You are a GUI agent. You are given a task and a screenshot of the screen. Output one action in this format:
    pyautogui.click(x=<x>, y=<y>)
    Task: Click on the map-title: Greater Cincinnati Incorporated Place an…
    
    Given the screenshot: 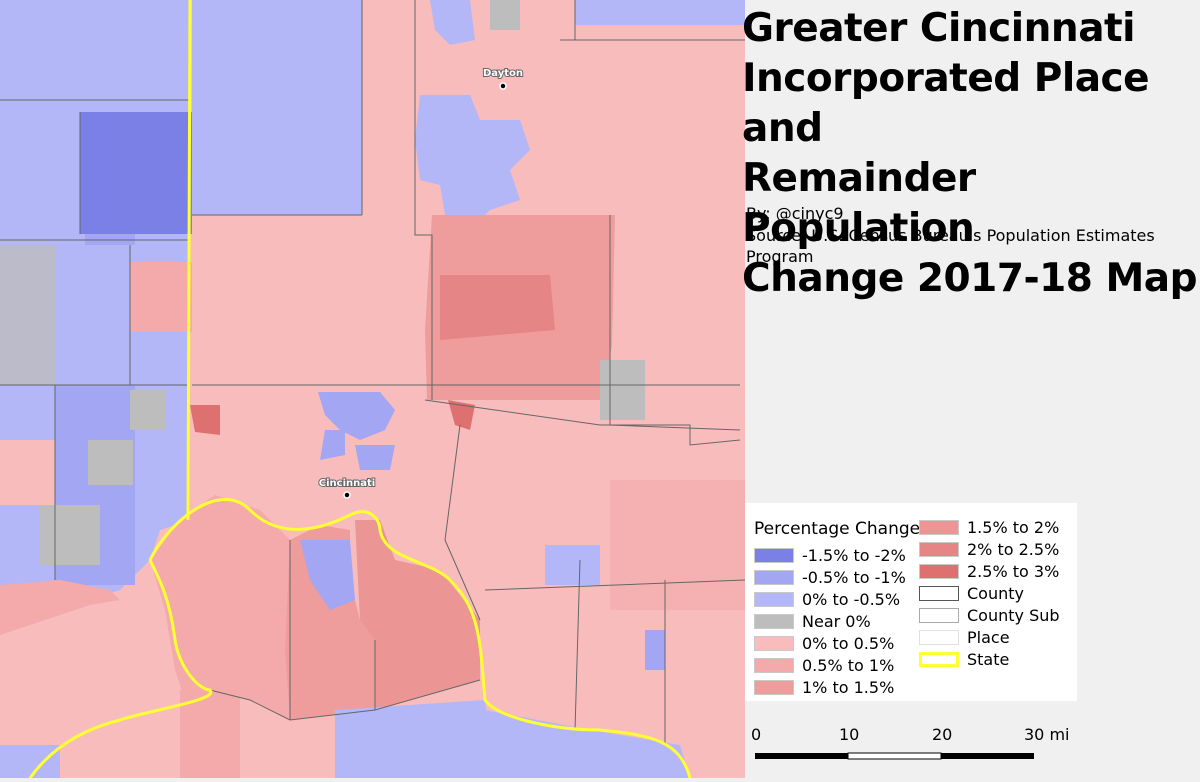 What is the action you would take?
    pyautogui.click(x=970, y=153)
    